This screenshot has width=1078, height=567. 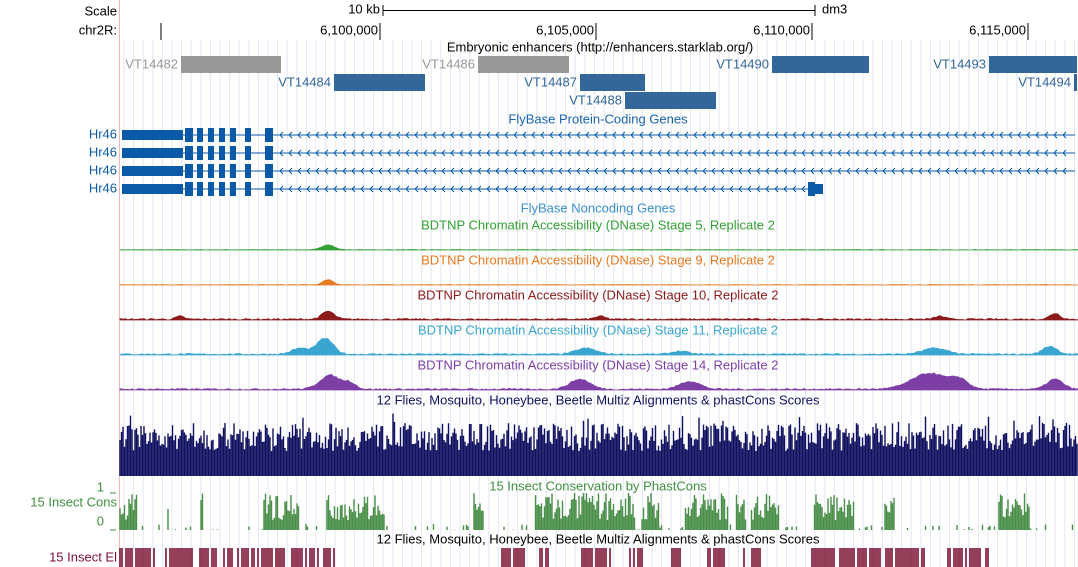 What do you see at coordinates (448, 63) in the screenshot?
I see `enhancer-label: VT14486` at bounding box center [448, 63].